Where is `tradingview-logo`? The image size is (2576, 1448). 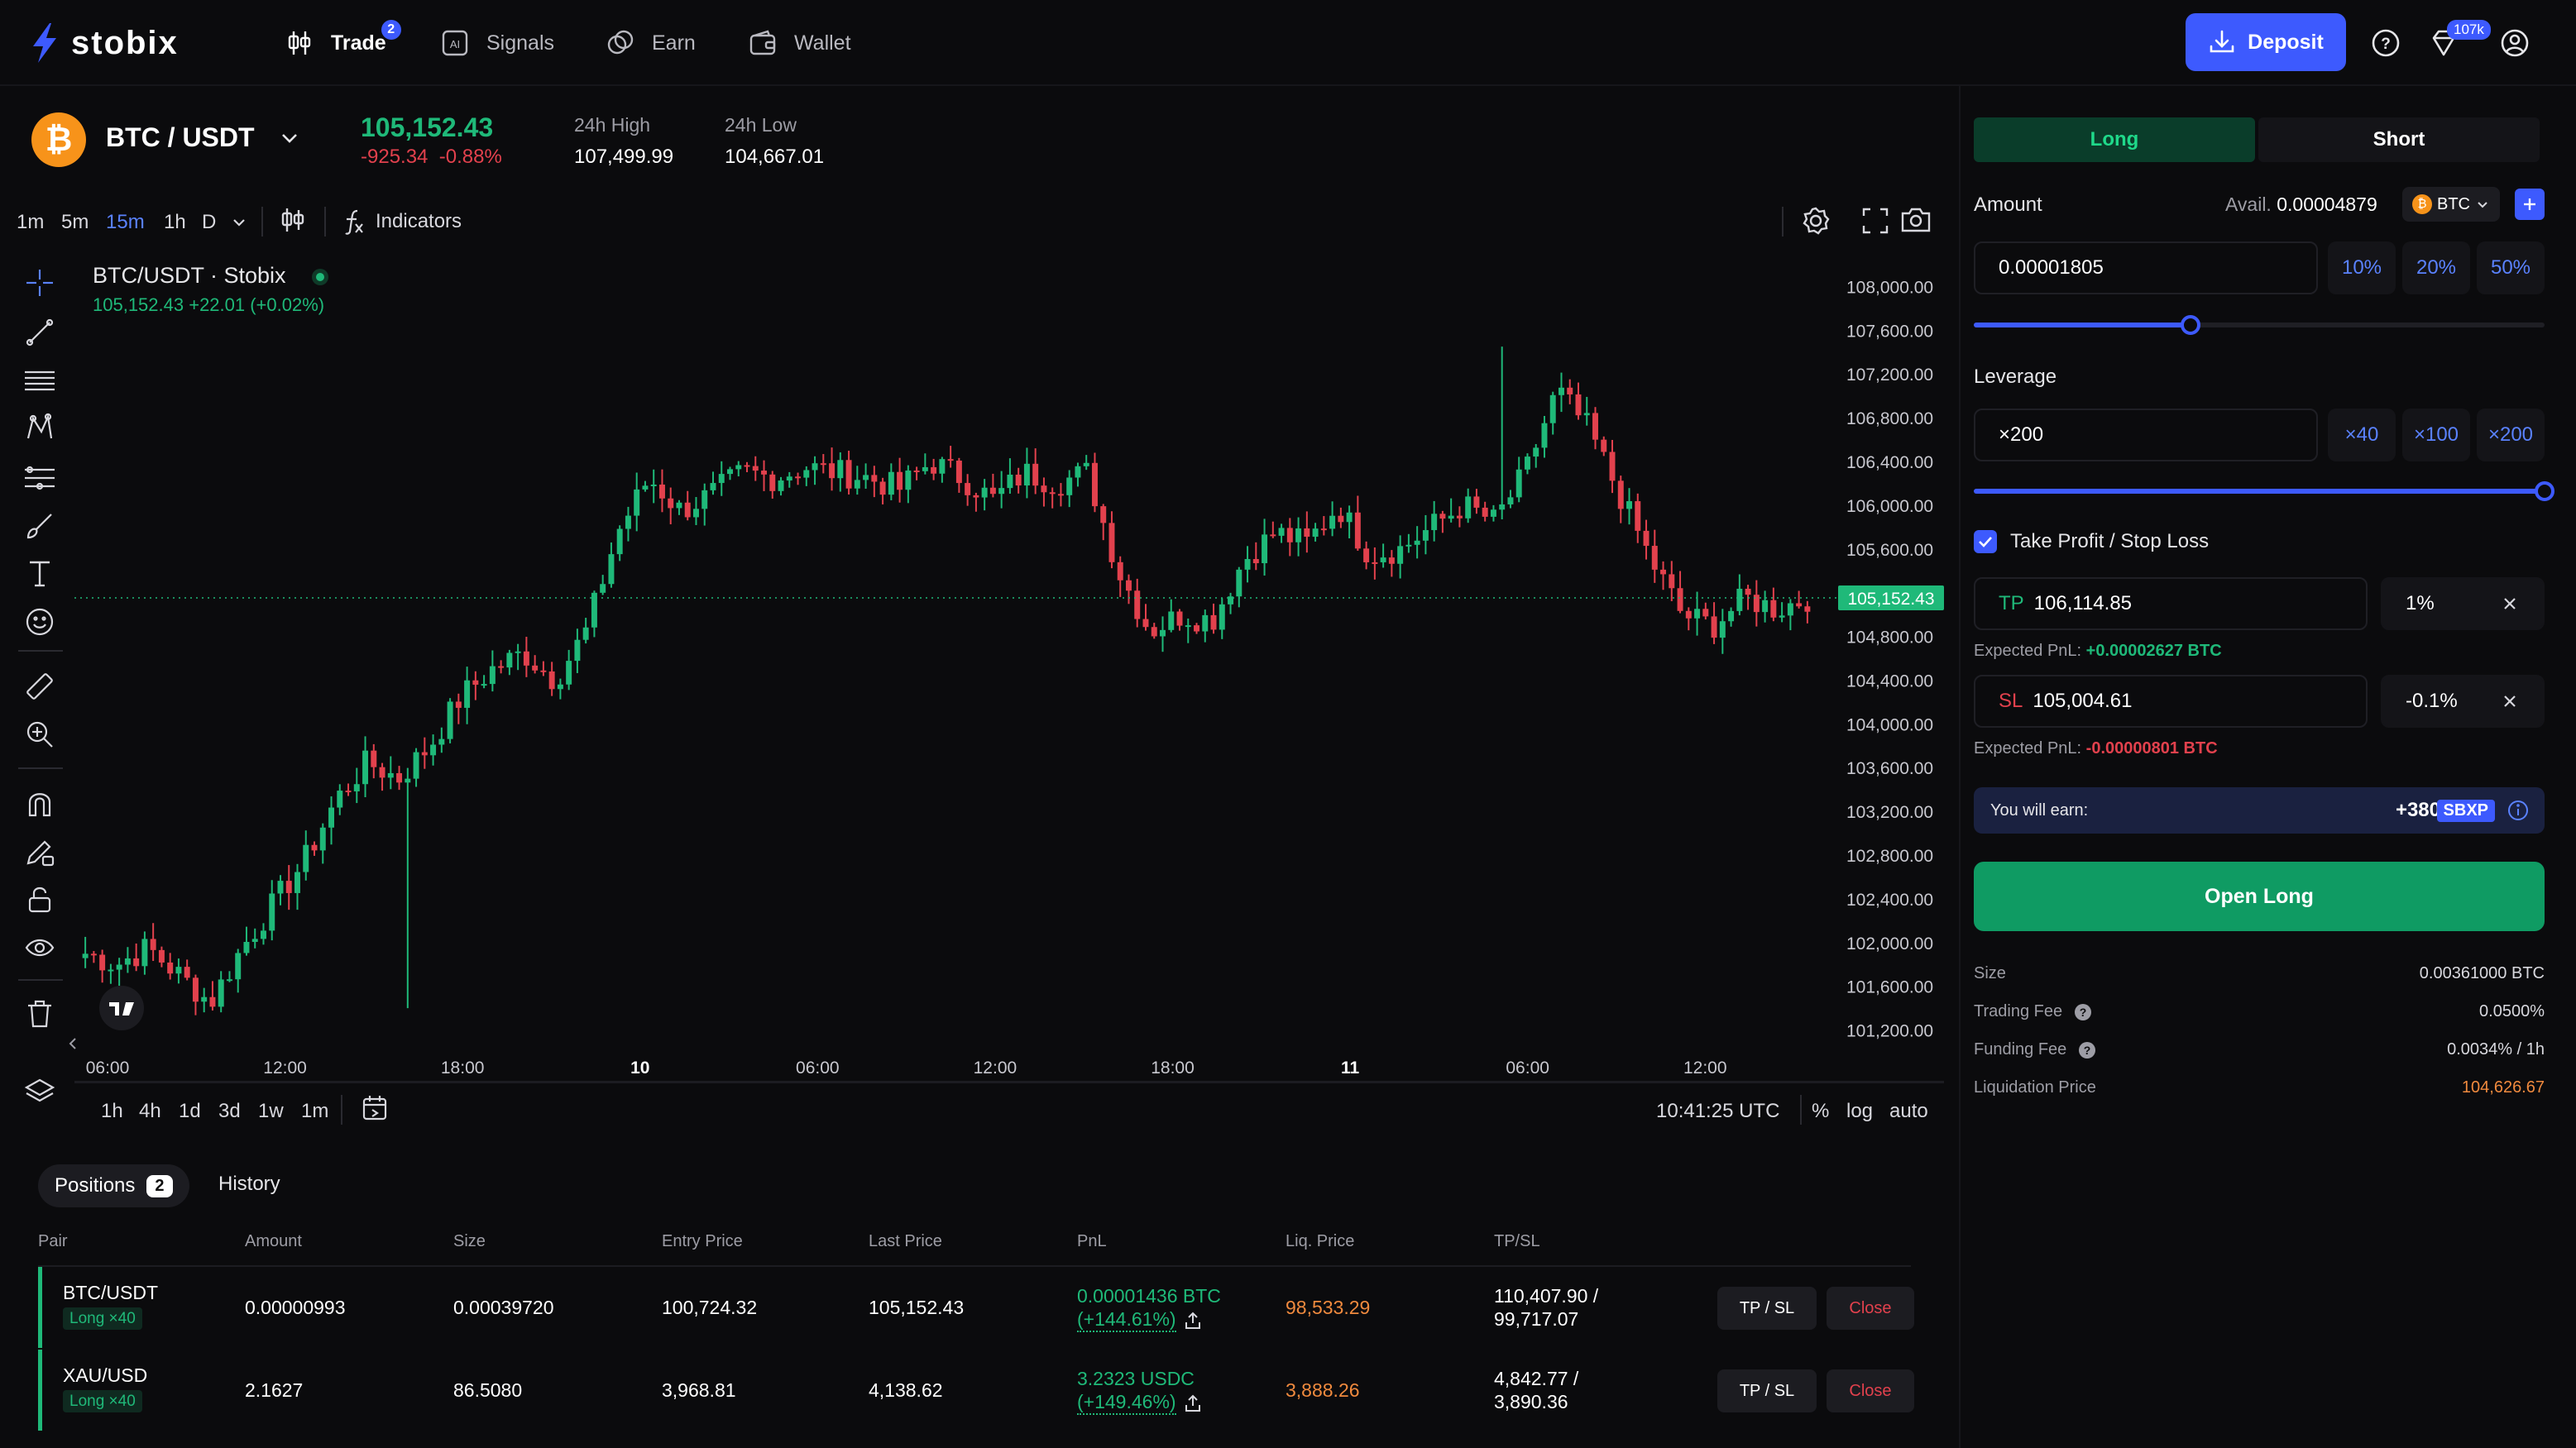
tradingview-logo is located at coordinates (122, 1008).